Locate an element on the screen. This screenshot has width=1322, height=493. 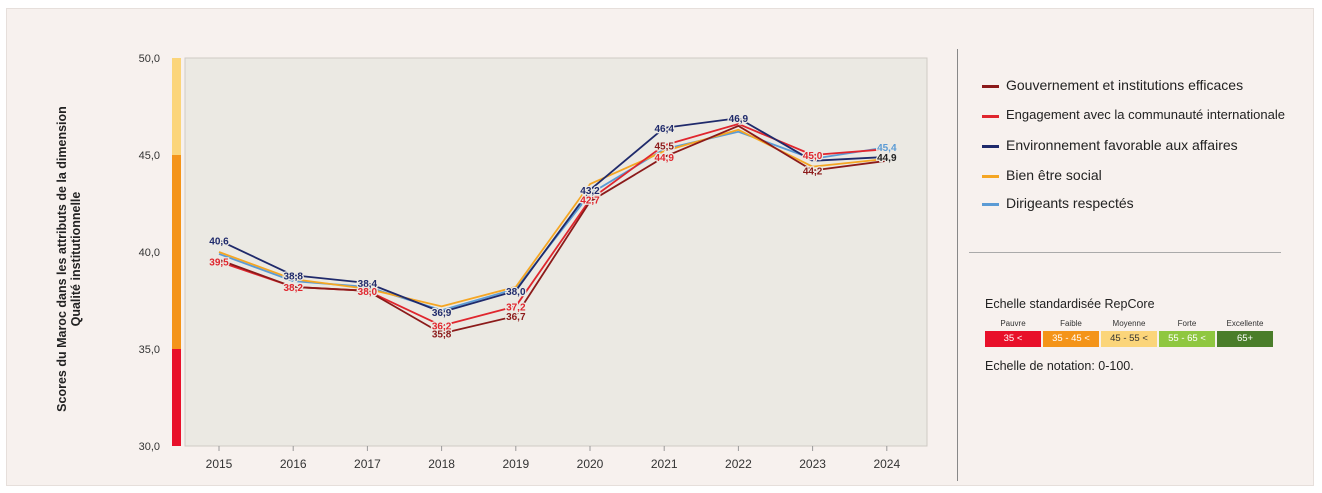
legend-item: Bien être social is located at coordinates (1147, 177).